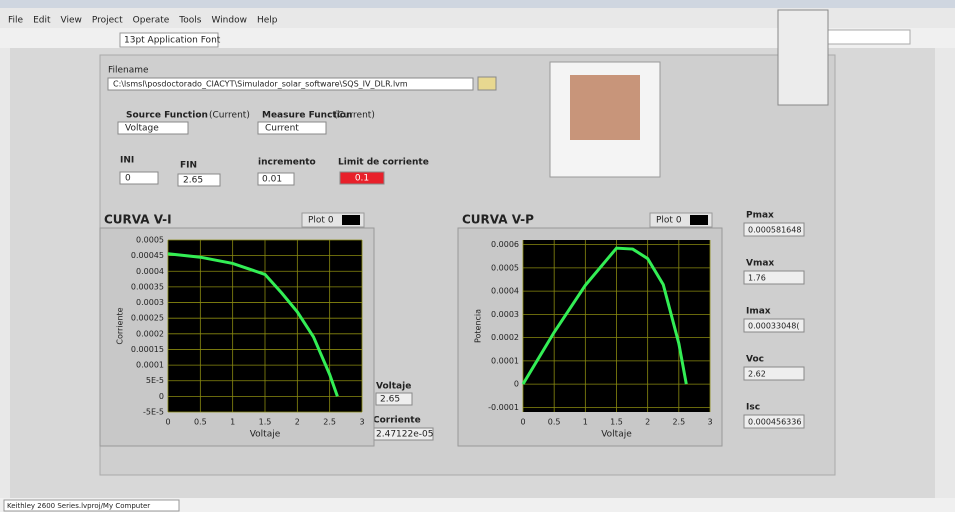 The height and width of the screenshot is (512, 955). Describe the element at coordinates (267, 21) in the screenshot. I see `menu-item: Help` at that location.